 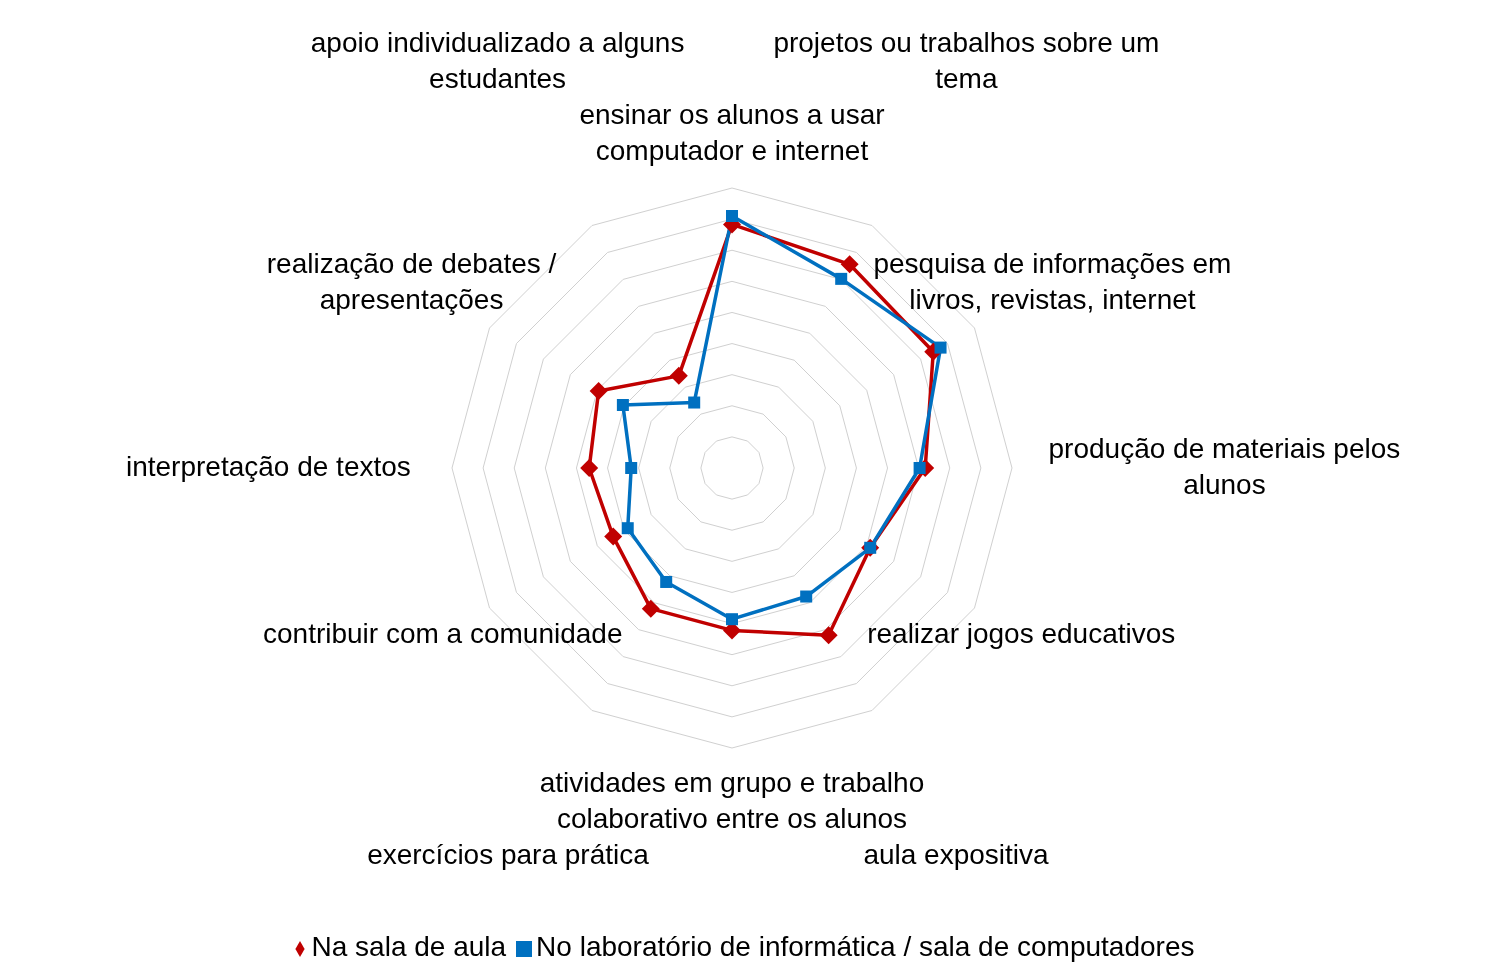 What do you see at coordinates (409, 946) in the screenshot?
I see `legend-label: Na sala de aula` at bounding box center [409, 946].